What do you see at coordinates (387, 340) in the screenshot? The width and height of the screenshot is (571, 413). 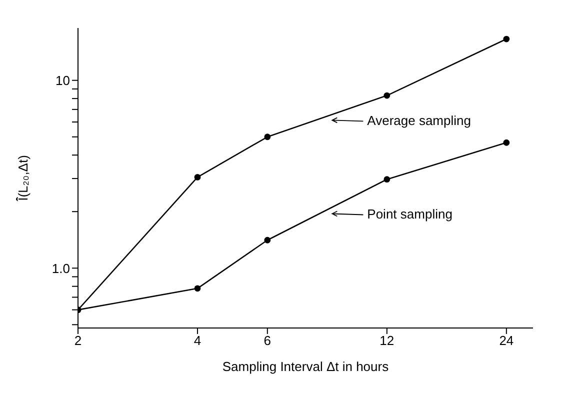 I see `x-tick-label: 12` at bounding box center [387, 340].